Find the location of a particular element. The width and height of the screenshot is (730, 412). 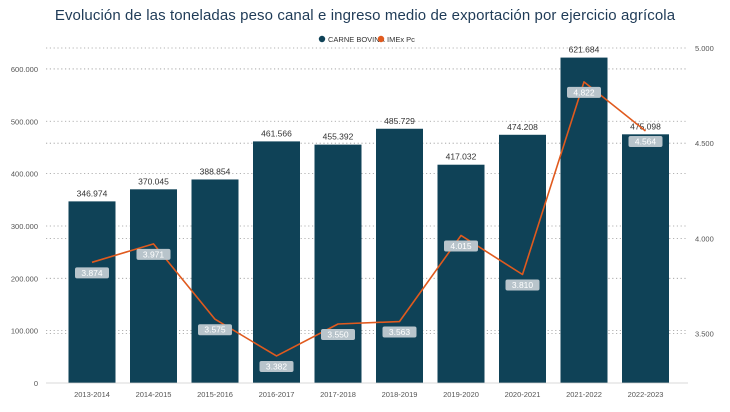

y-left-tick-label: 500.000 is located at coordinates (24, 121).